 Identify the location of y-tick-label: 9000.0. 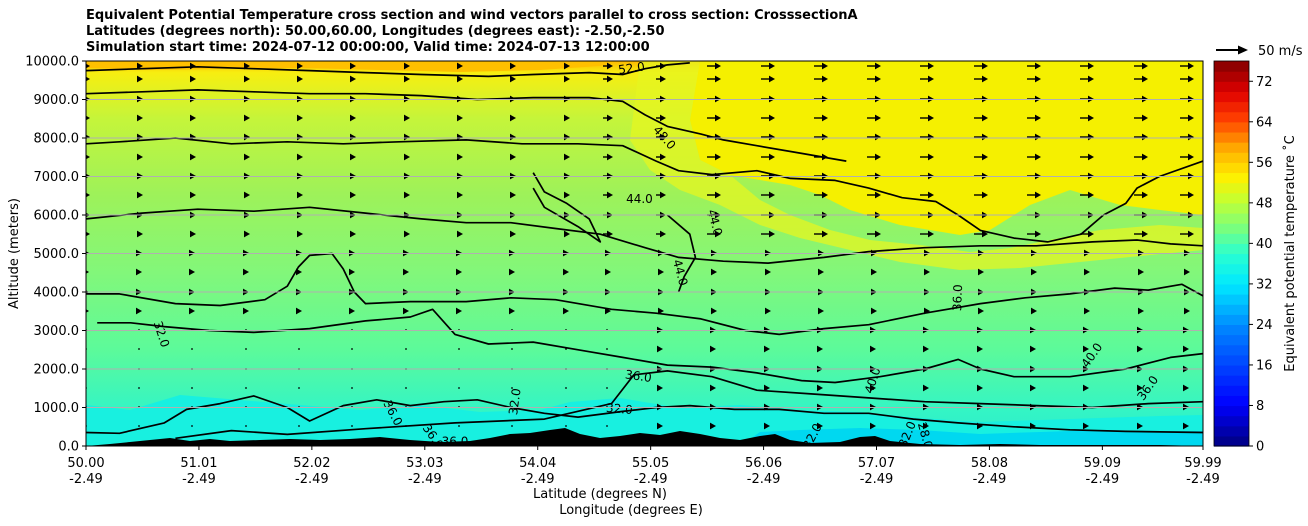
(57, 100).